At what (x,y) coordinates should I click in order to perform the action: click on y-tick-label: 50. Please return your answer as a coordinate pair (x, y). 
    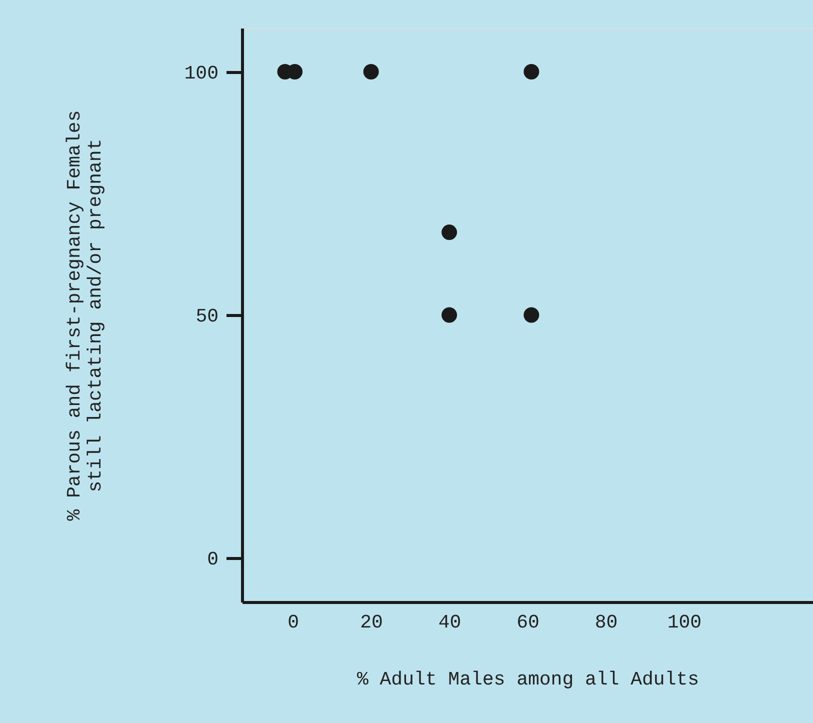
    Looking at the image, I should click on (207, 317).